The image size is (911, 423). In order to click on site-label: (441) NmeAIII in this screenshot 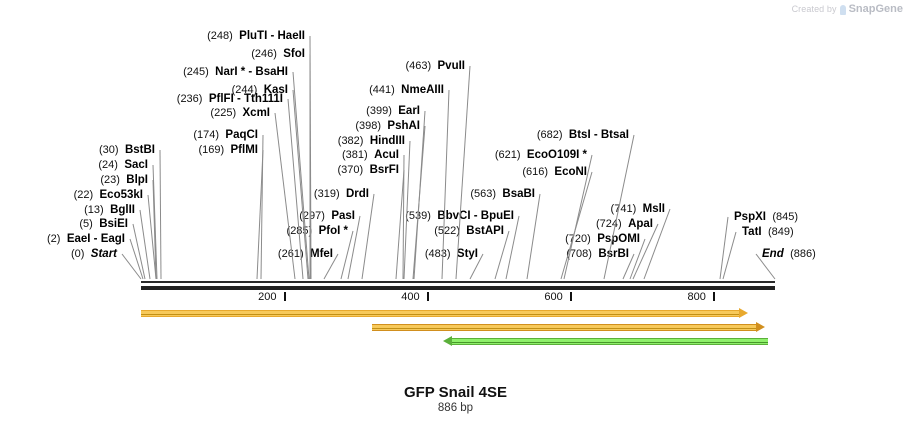, I will do `click(222, 90)`.